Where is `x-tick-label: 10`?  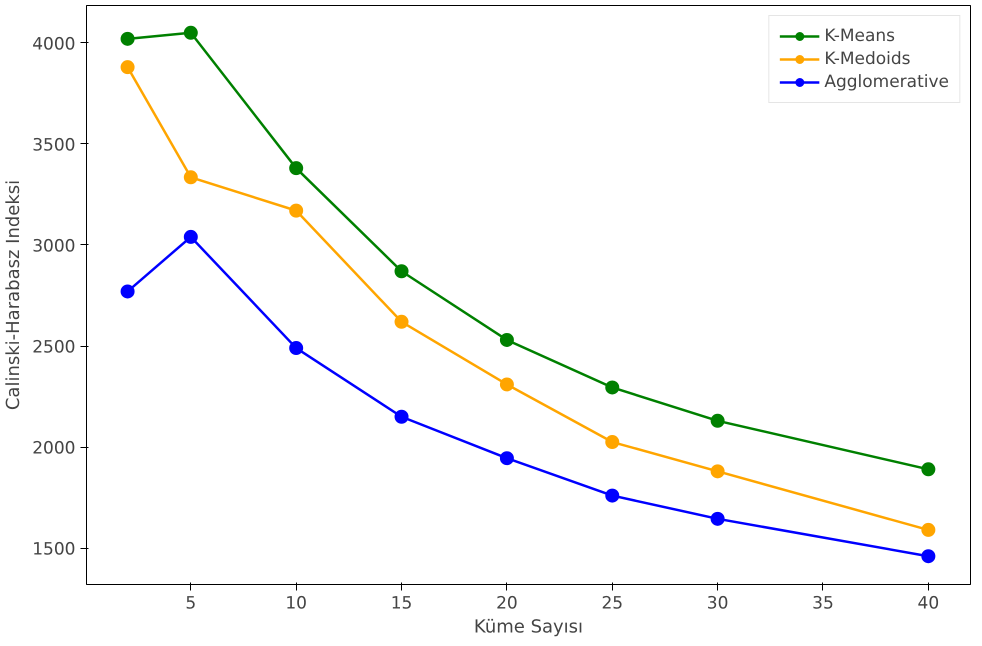 x-tick-label: 10 is located at coordinates (296, 604).